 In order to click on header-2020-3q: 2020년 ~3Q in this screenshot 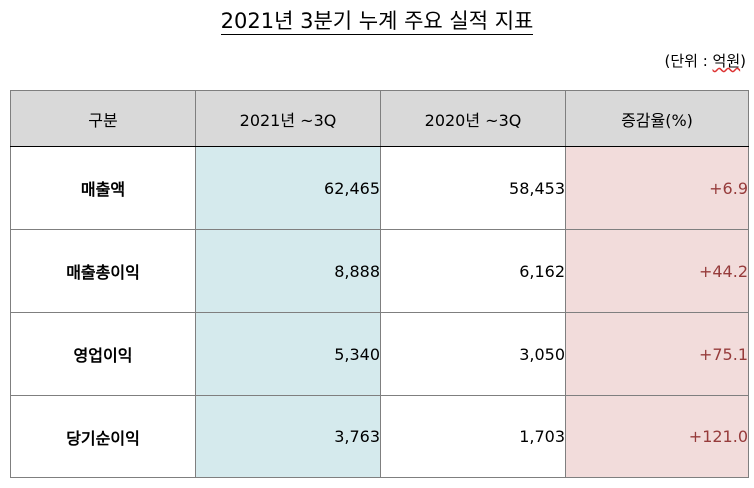, I will do `click(473, 118)`.